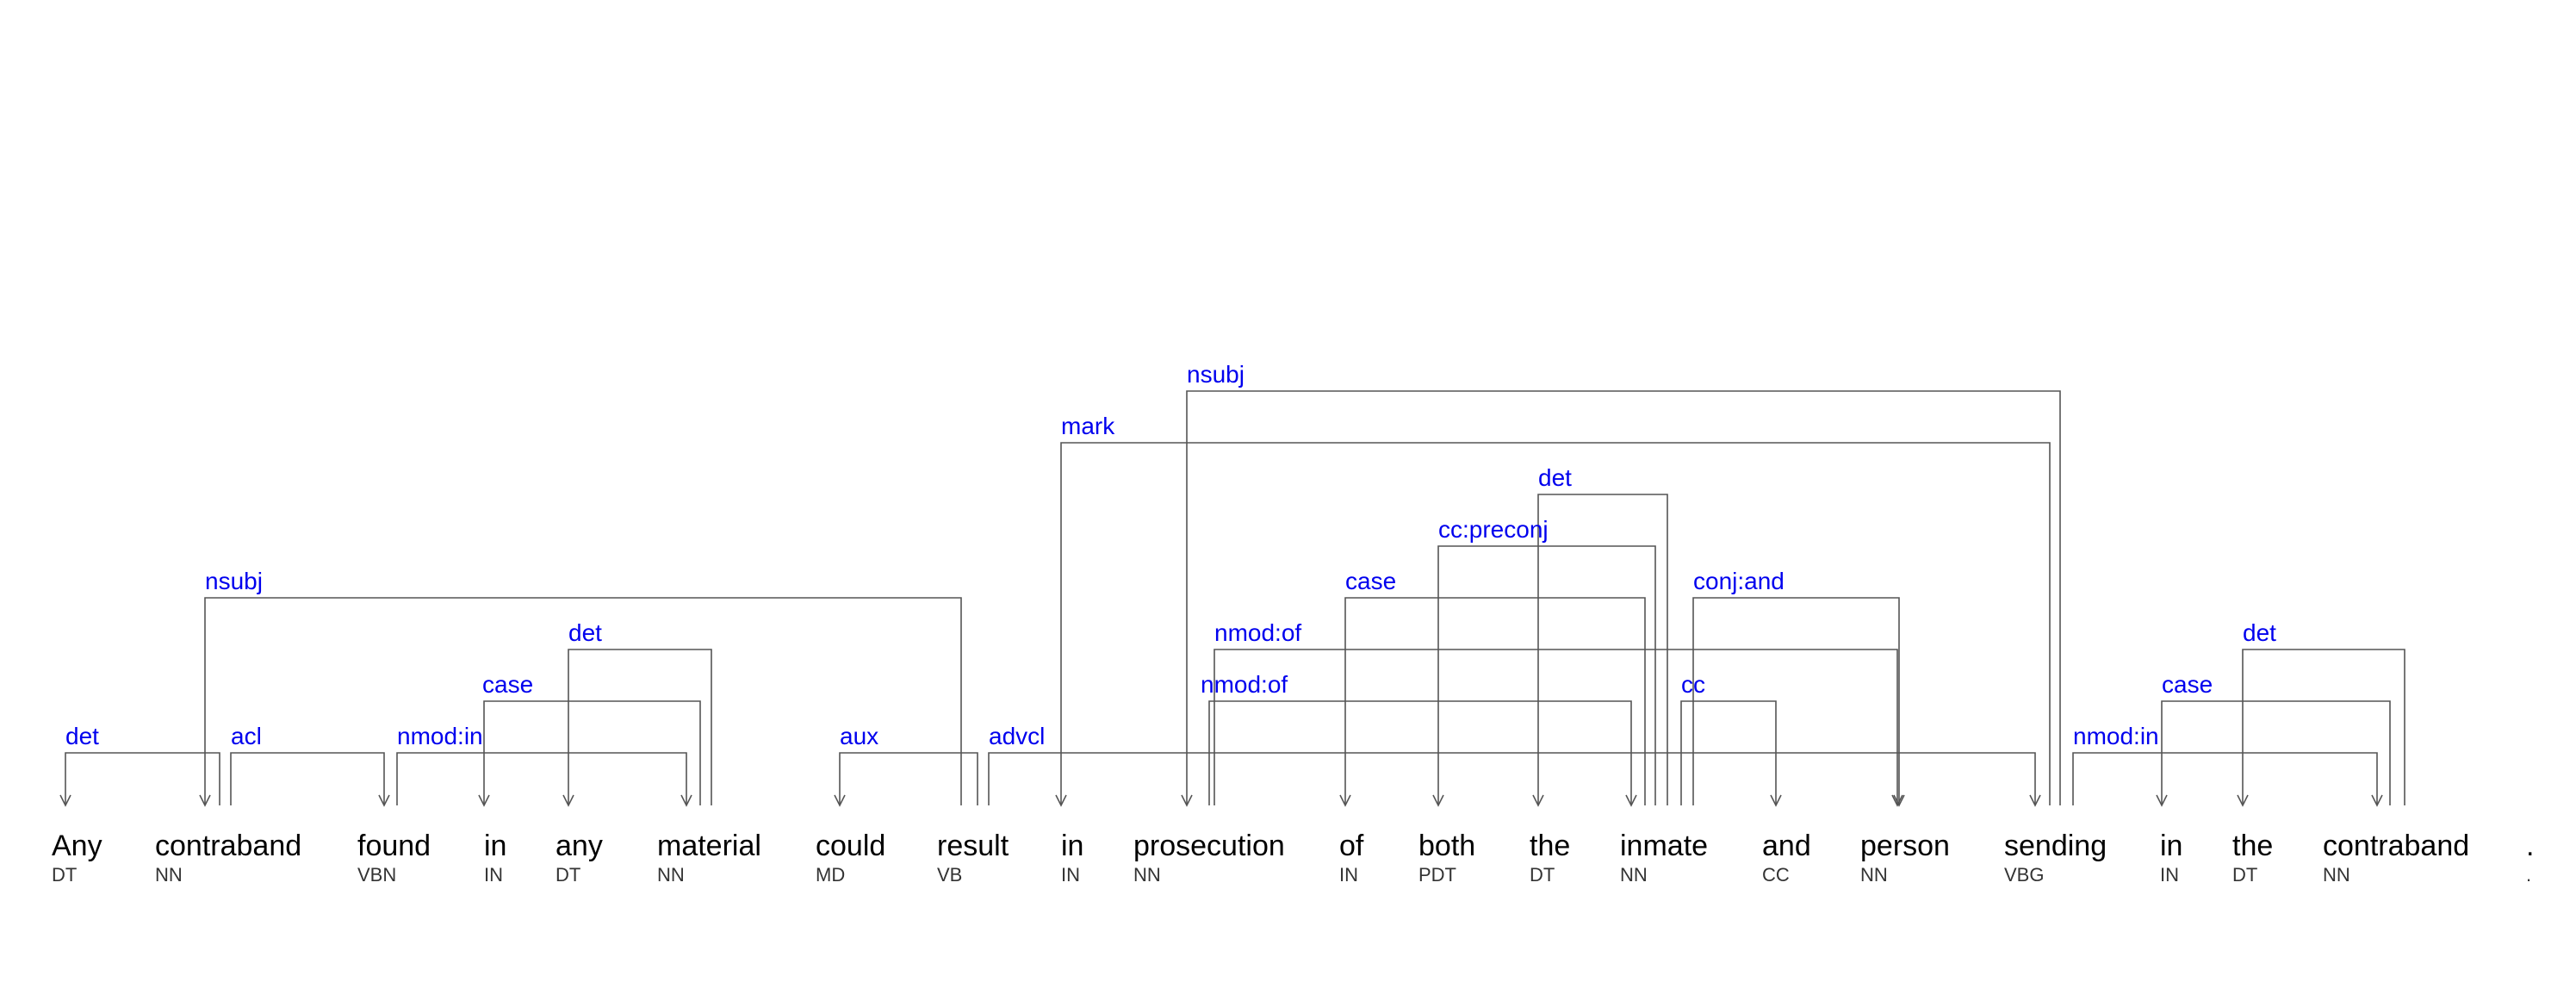  I want to click on token-word: the, so click(2252, 846).